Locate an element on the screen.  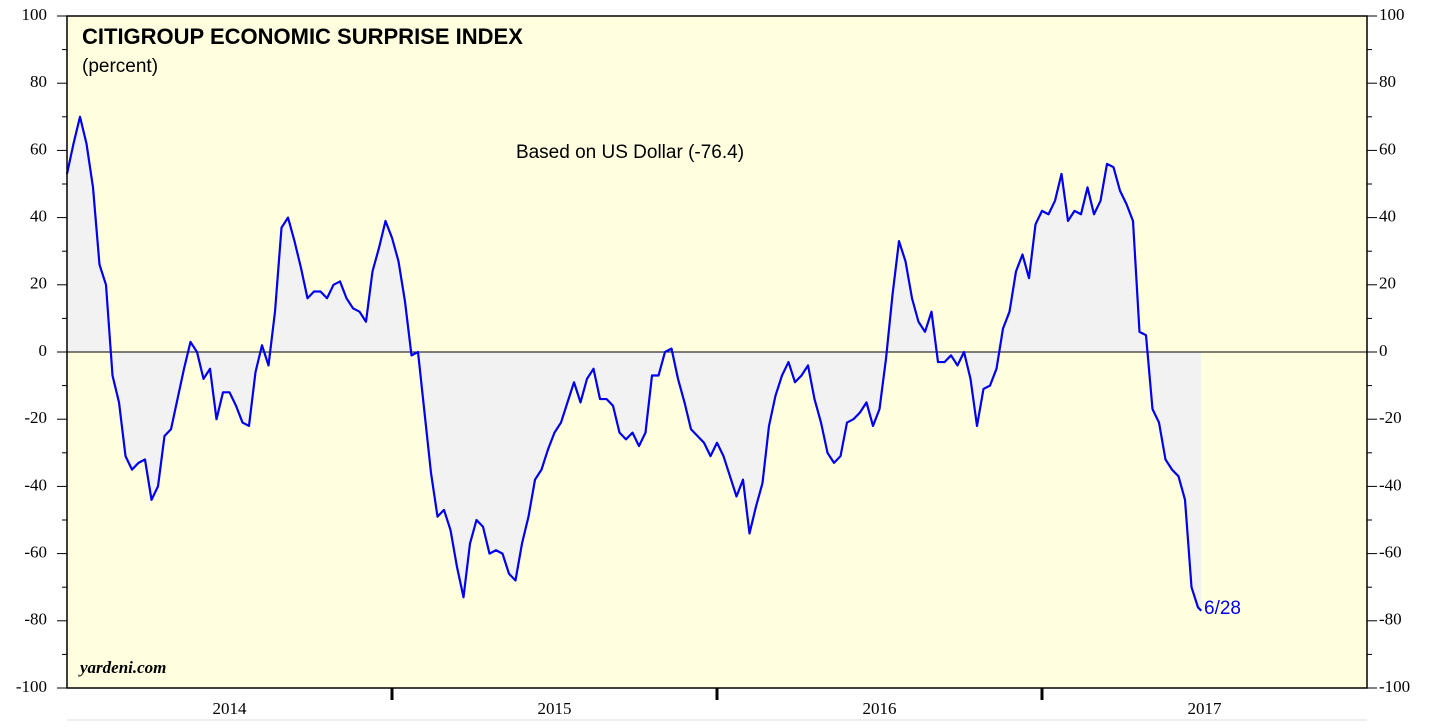
y-tick-label: -20 is located at coordinates (35, 417).